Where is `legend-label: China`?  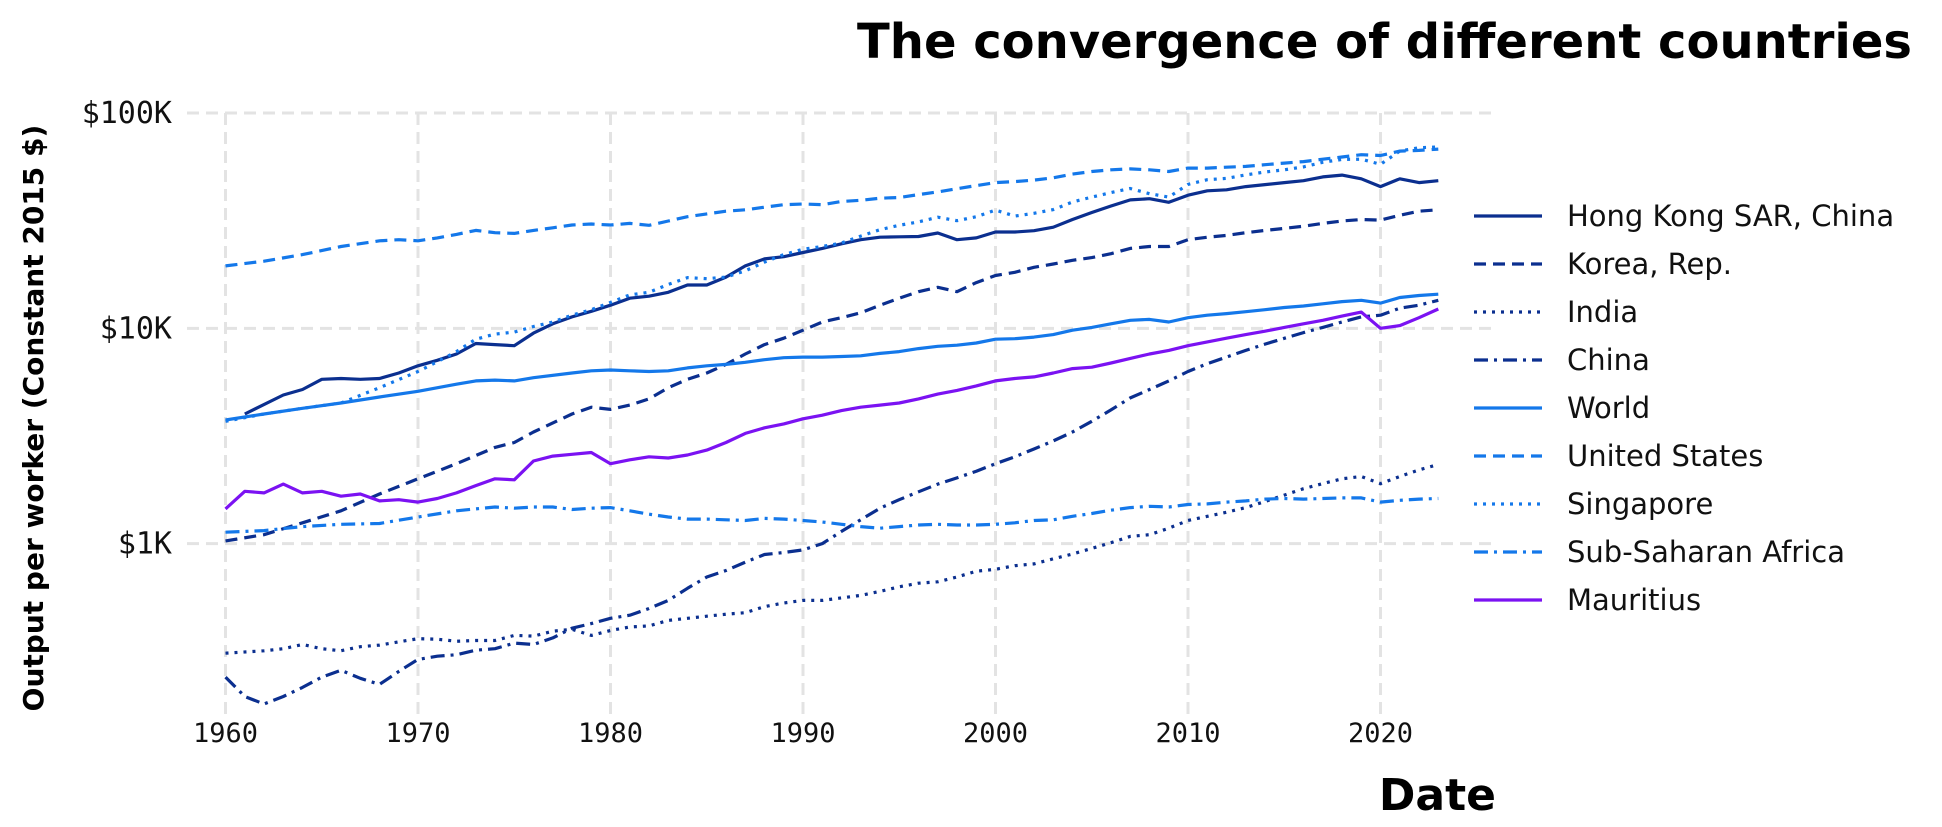
legend-label: China is located at coordinates (1608, 360).